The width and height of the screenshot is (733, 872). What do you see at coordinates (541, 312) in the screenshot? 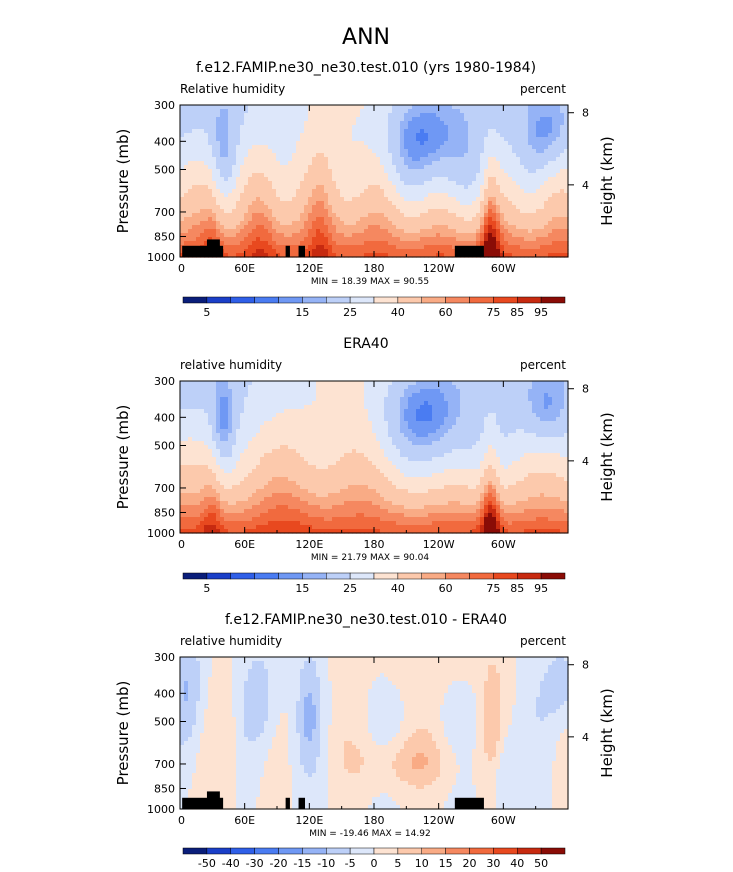
I see `colorbar-label: 95` at bounding box center [541, 312].